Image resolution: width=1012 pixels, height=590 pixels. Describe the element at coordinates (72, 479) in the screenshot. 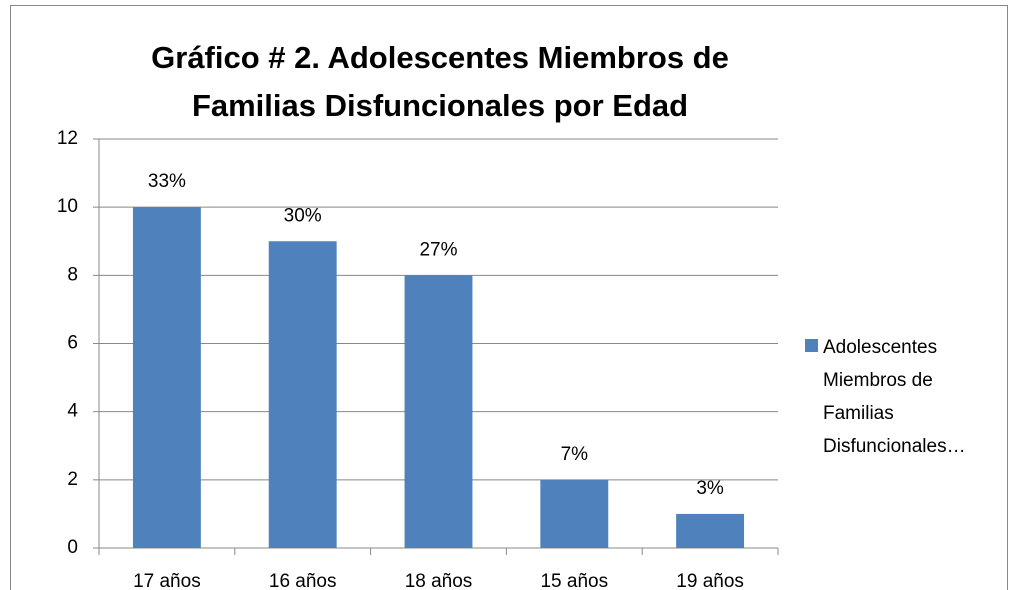

I see `y-tick-label: 2` at that location.